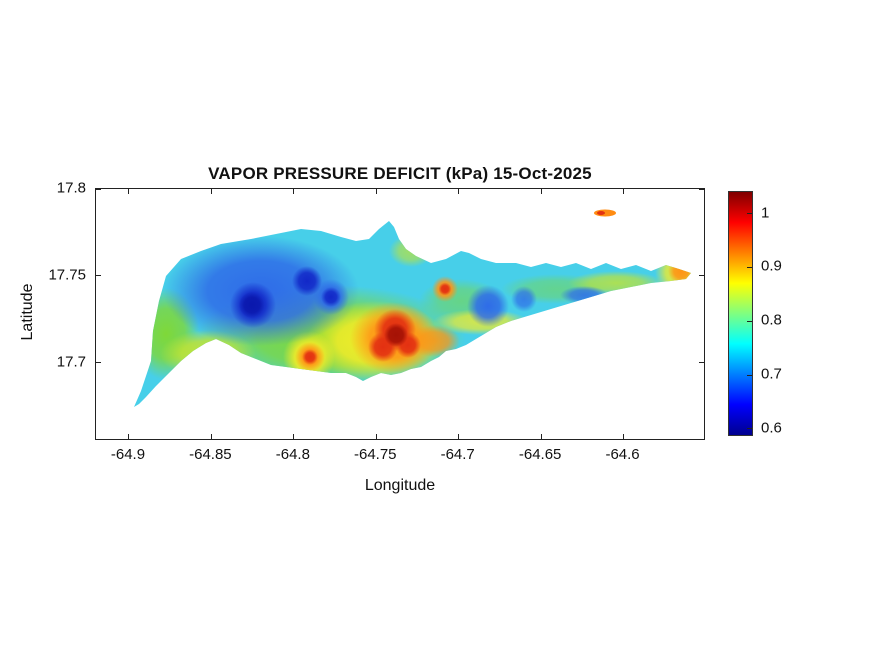 This screenshot has width=875, height=656. Describe the element at coordinates (771, 320) in the screenshot. I see `colorbar-tick-label: 0.8` at that location.